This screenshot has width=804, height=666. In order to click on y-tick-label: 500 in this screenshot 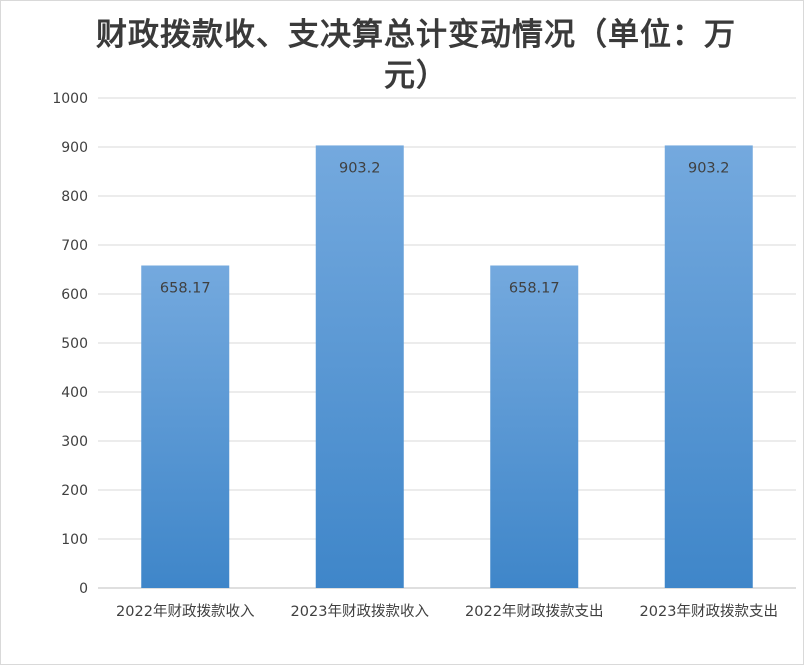, I will do `click(74, 344)`.